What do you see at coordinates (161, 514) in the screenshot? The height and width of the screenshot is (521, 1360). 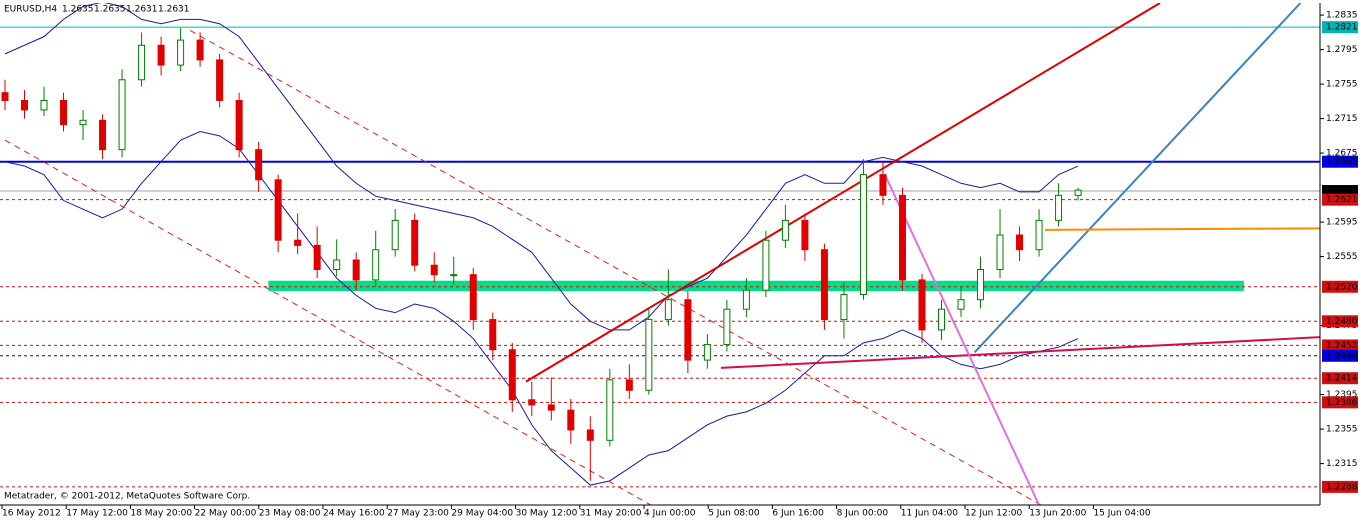 I see `x-tick-label: 18 May 20:00` at bounding box center [161, 514].